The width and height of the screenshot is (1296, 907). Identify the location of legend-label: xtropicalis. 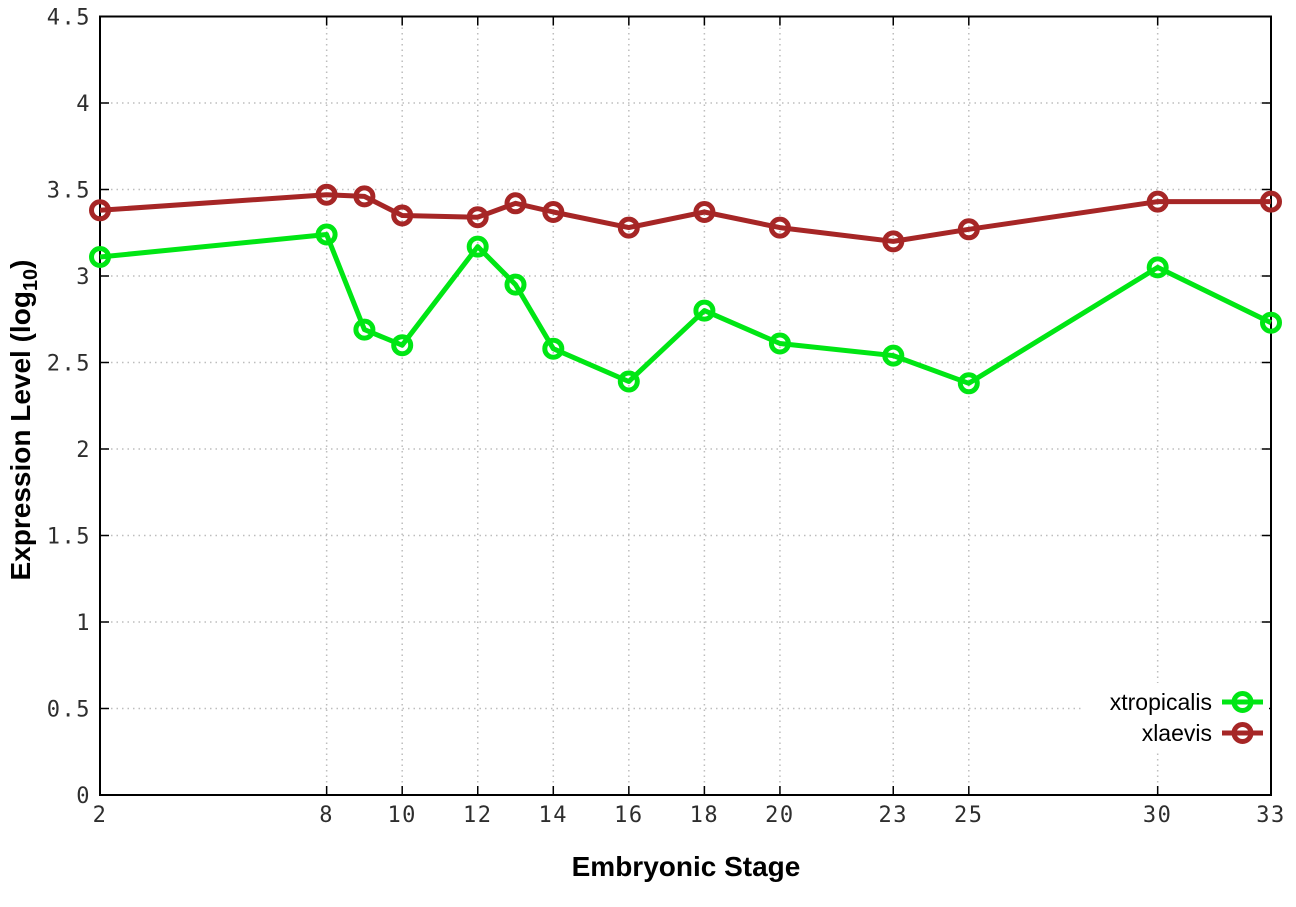
(1161, 702).